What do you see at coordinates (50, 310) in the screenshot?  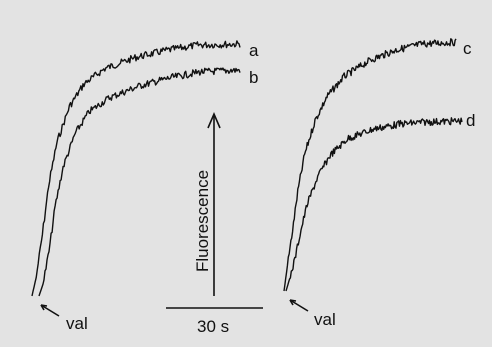 I see `val-arrow-left` at bounding box center [50, 310].